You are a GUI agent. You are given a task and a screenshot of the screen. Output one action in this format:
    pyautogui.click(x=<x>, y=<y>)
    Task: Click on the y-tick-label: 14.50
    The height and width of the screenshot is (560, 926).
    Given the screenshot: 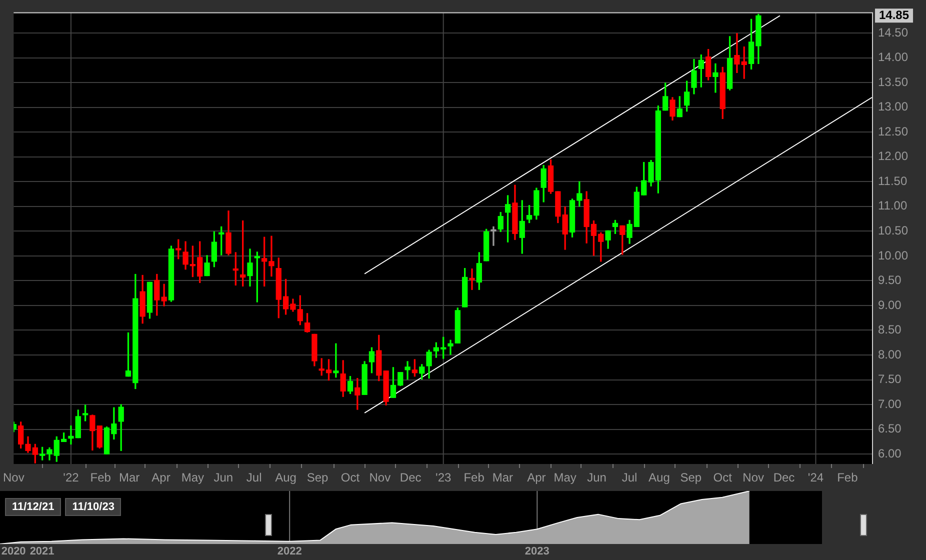 What is the action you would take?
    pyautogui.click(x=893, y=32)
    